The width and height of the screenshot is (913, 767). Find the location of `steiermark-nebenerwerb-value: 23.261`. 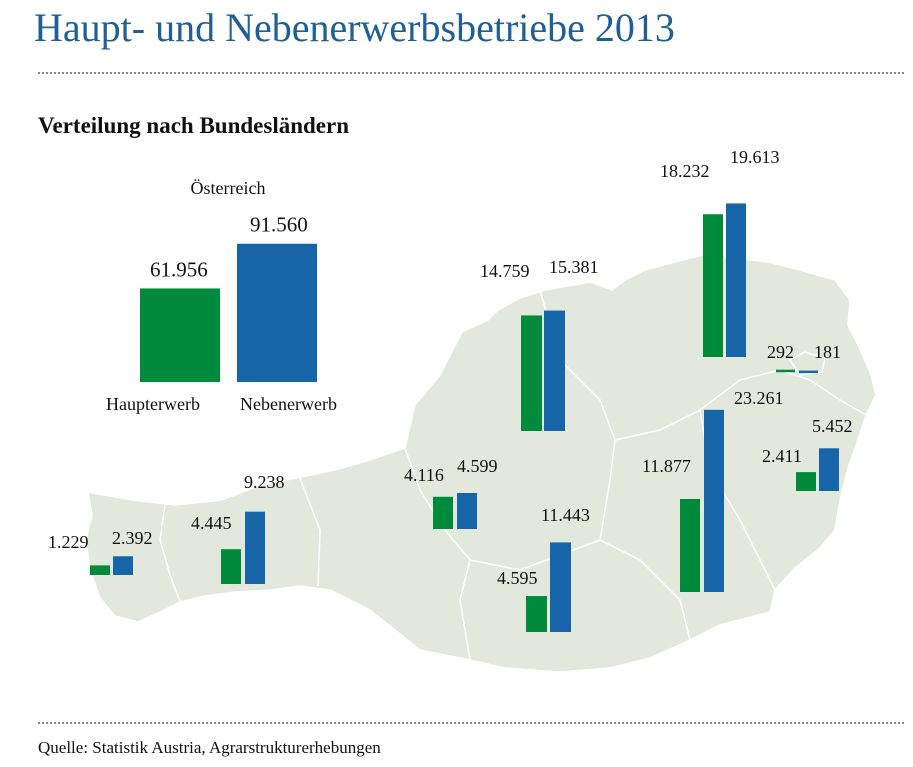

steiermark-nebenerwerb-value: 23.261 is located at coordinates (759, 398).